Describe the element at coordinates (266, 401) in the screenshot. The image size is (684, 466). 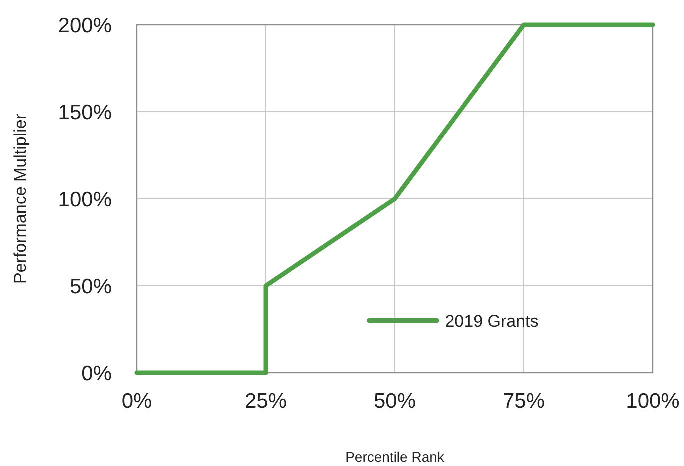
I see `x-tick-label: 25%` at that location.